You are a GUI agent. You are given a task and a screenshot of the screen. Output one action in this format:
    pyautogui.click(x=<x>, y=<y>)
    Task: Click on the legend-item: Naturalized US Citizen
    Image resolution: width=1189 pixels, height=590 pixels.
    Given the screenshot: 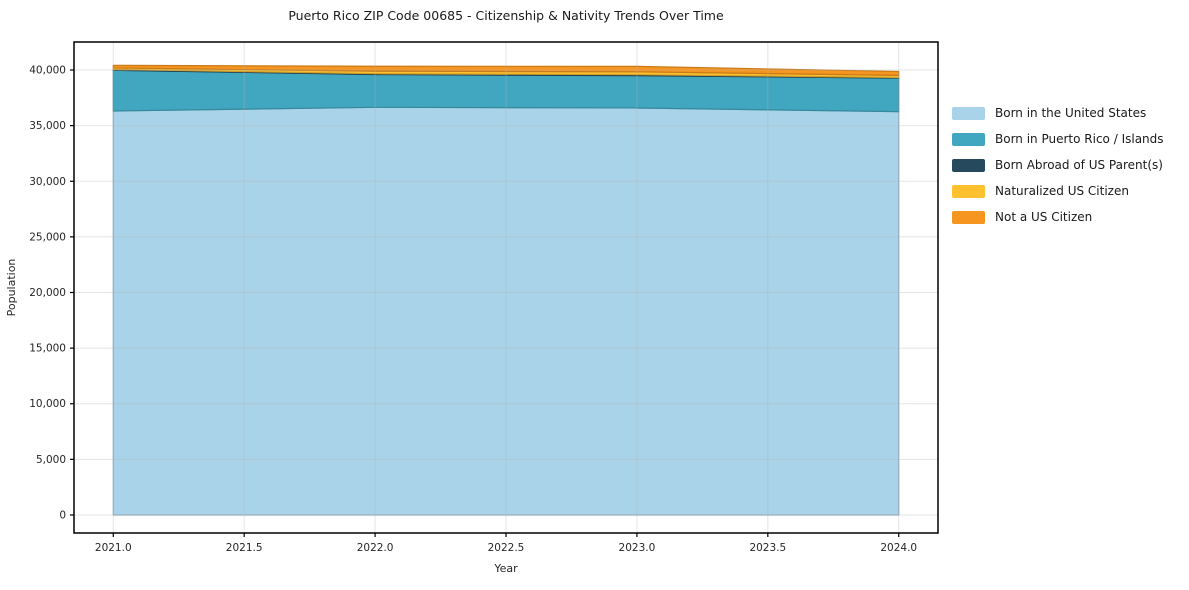 What is the action you would take?
    pyautogui.click(x=1058, y=191)
    